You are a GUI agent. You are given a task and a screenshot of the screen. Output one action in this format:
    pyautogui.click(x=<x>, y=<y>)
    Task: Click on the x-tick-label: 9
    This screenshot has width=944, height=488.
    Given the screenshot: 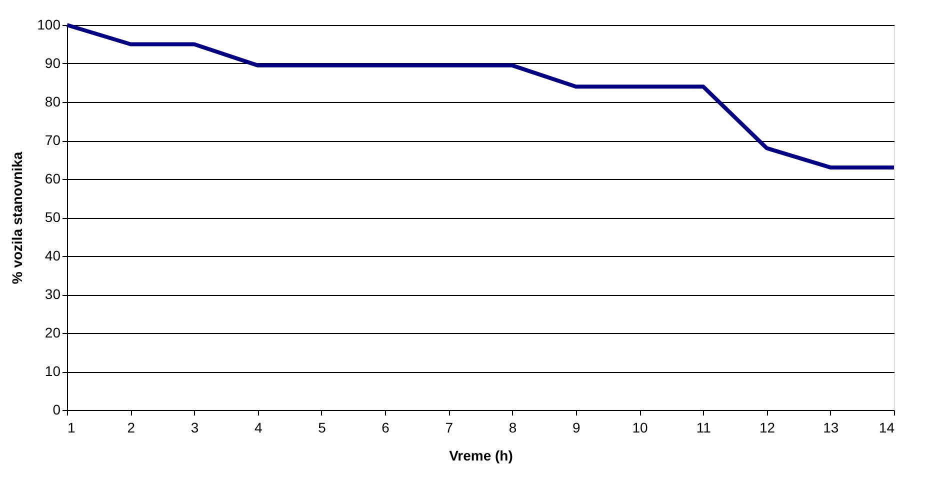 What is the action you would take?
    pyautogui.click(x=576, y=428)
    